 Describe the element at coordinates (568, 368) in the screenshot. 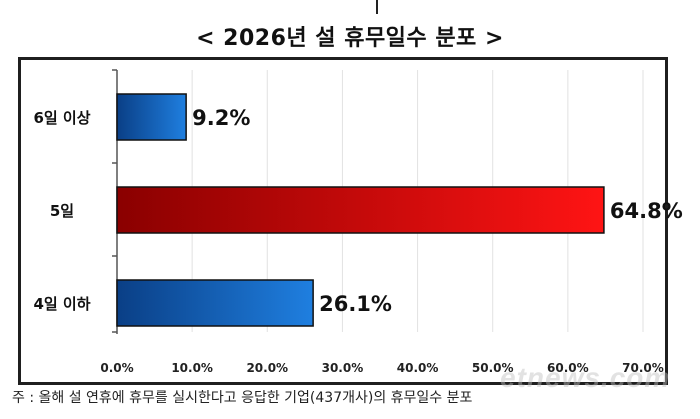

I see `x-tick-label: 60.0%` at that location.